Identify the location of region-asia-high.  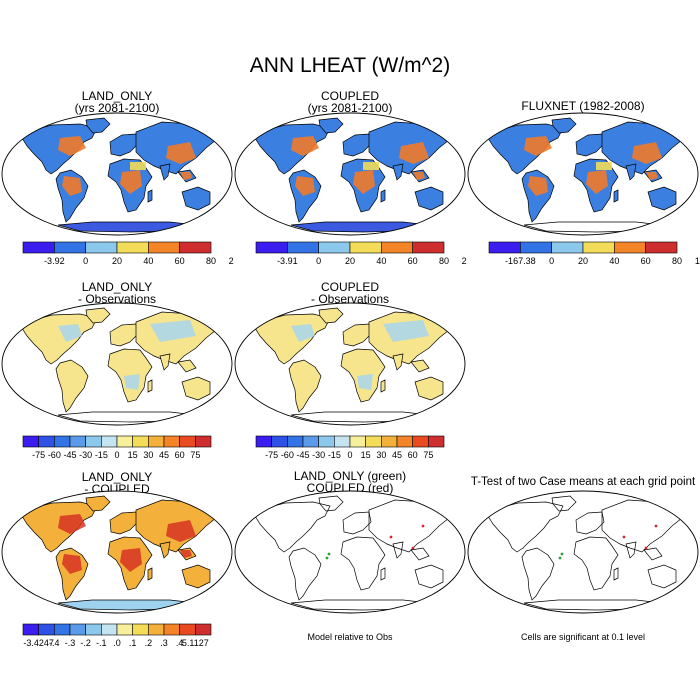
(414, 153).